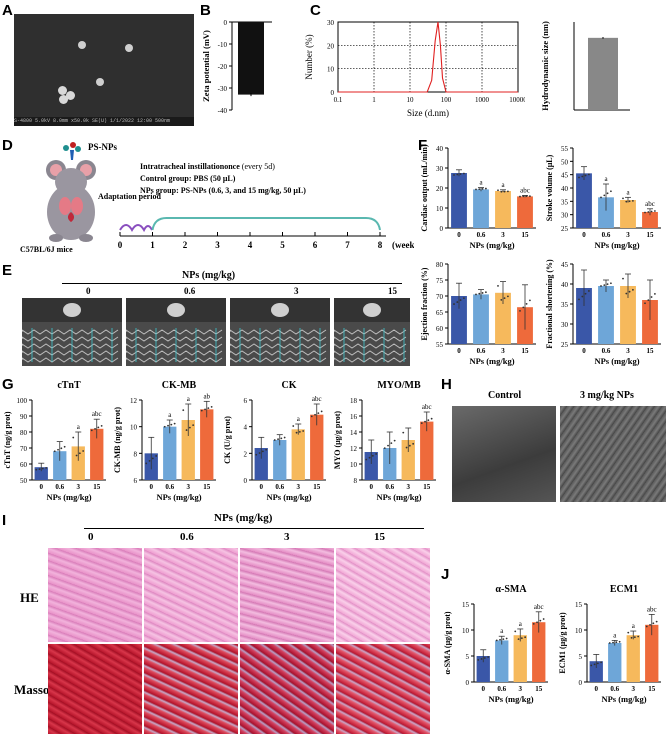 Image resolution: width=669 pixels, height=737 pixels. Describe the element at coordinates (4, 520) in the screenshot. I see `panel-label-i: I` at that location.